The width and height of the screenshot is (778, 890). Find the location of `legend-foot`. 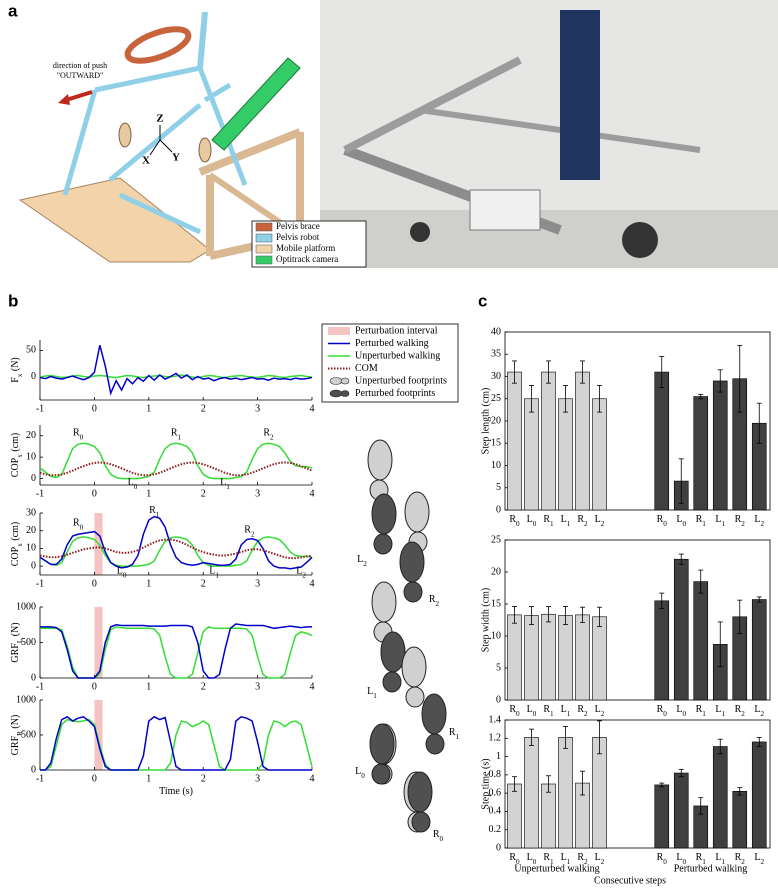

legend-foot is located at coordinates (336, 393).